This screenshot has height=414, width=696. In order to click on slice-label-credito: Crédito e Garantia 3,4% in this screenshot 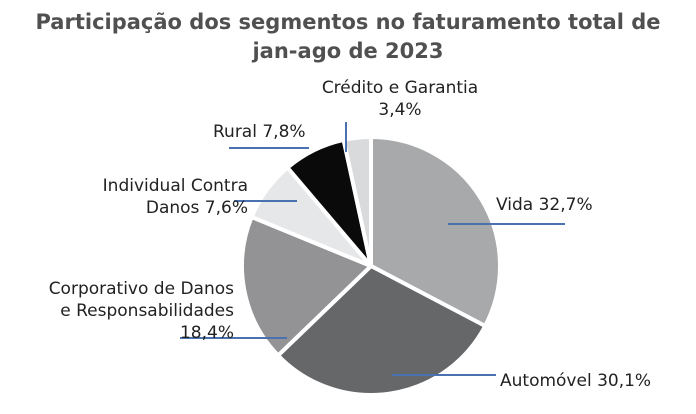, I will do `click(400, 99)`.